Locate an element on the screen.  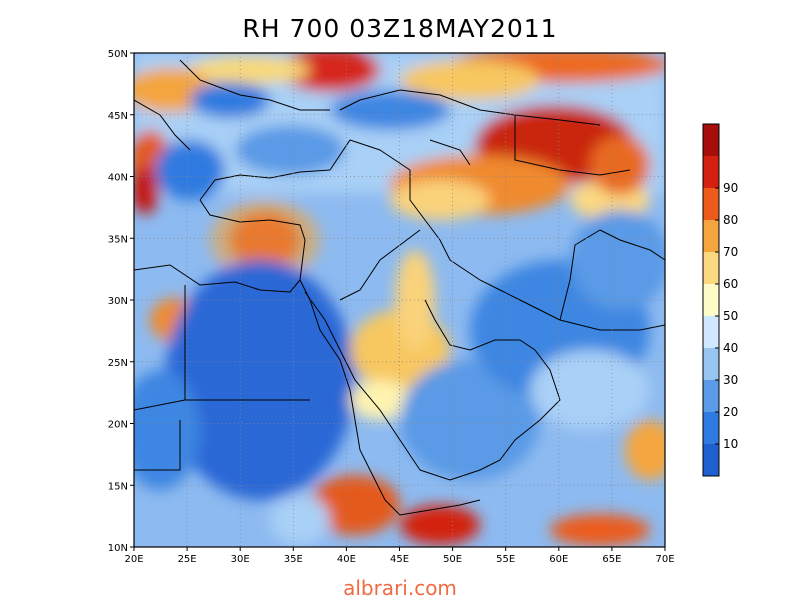
lat-label-40N: 40N is located at coordinates (118, 178).